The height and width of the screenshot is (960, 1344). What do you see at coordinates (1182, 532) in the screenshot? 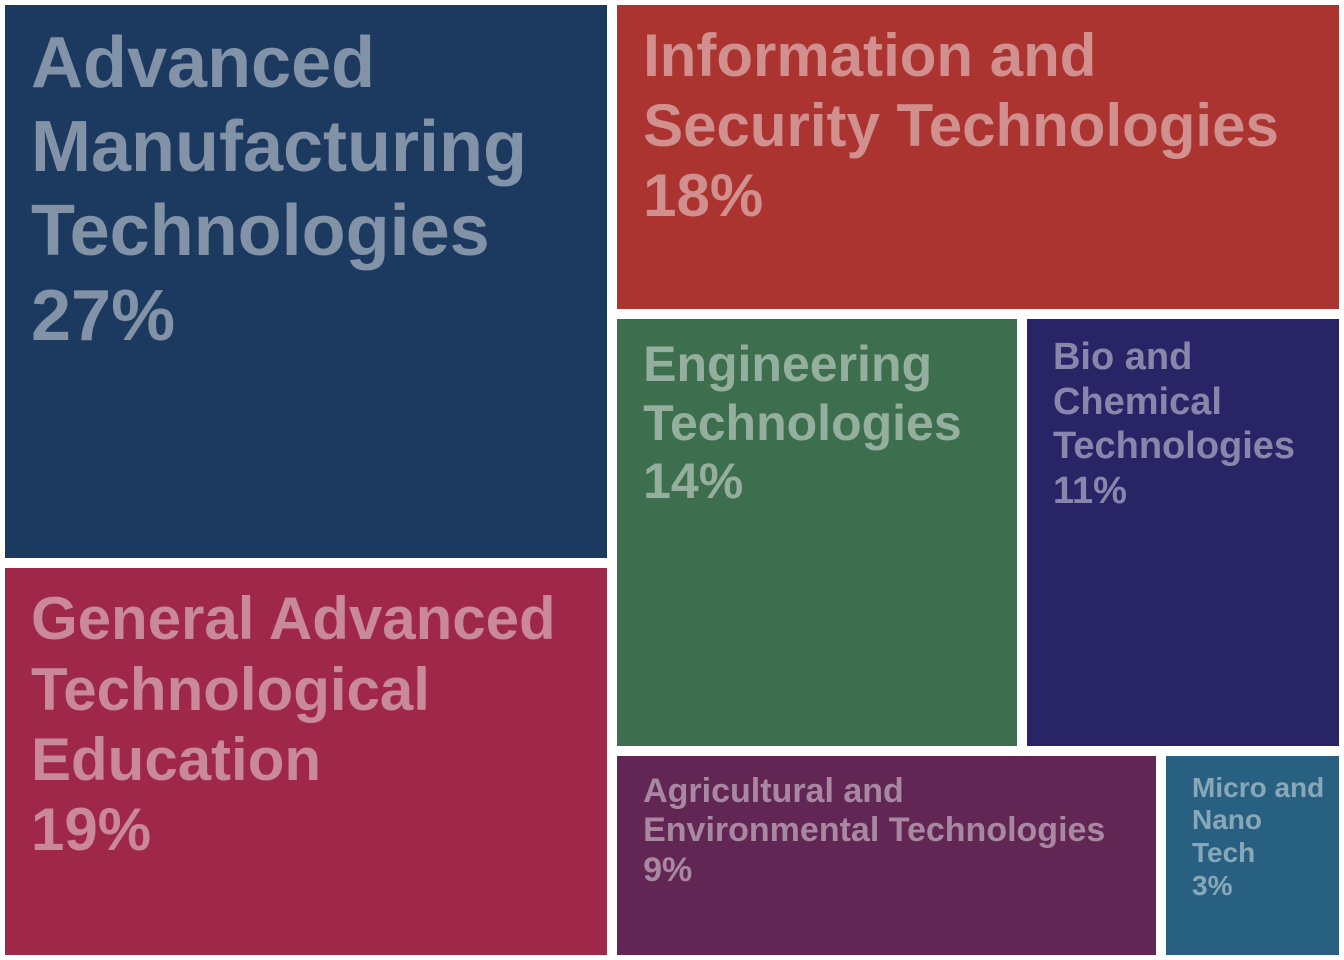
I see `treemap-tile: Bio and Chemical Technologies 11%` at bounding box center [1182, 532].